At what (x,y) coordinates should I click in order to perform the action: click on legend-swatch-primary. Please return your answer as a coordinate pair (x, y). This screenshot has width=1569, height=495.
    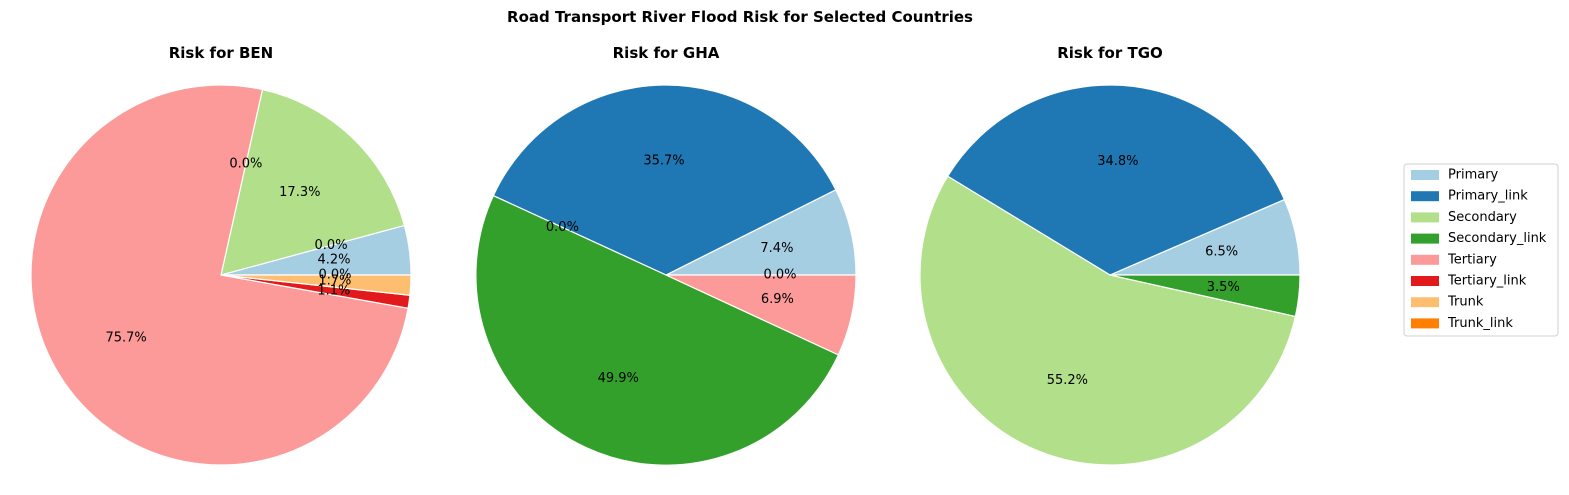
    Looking at the image, I should click on (1425, 175).